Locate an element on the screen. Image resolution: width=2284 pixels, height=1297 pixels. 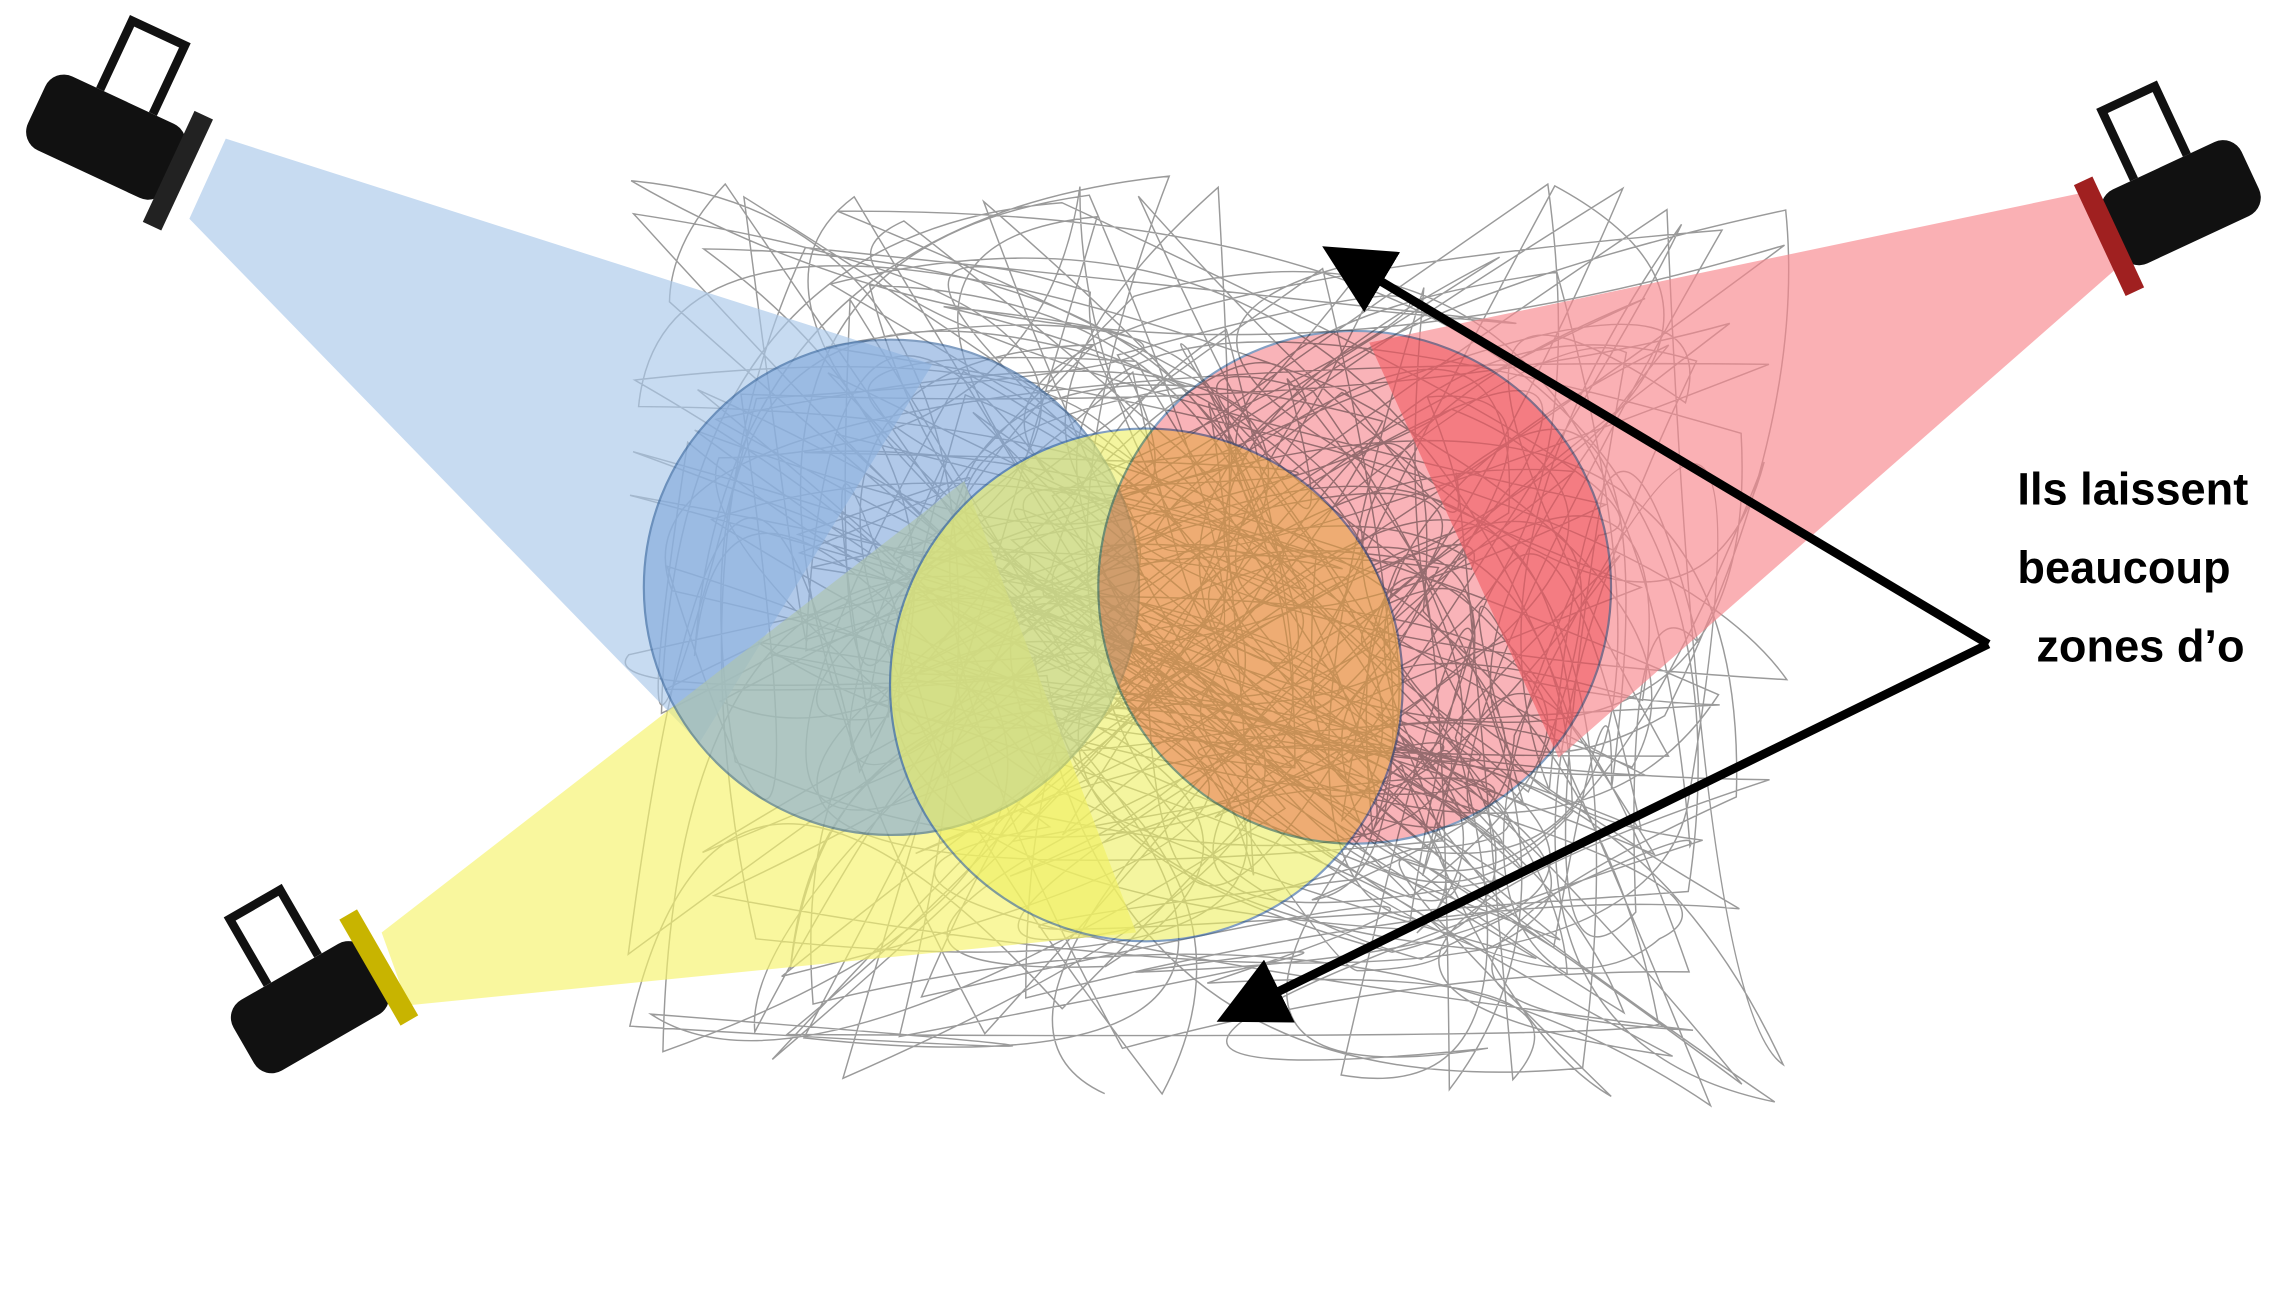
spotlight-bottom-left is located at coordinates (321, 978).